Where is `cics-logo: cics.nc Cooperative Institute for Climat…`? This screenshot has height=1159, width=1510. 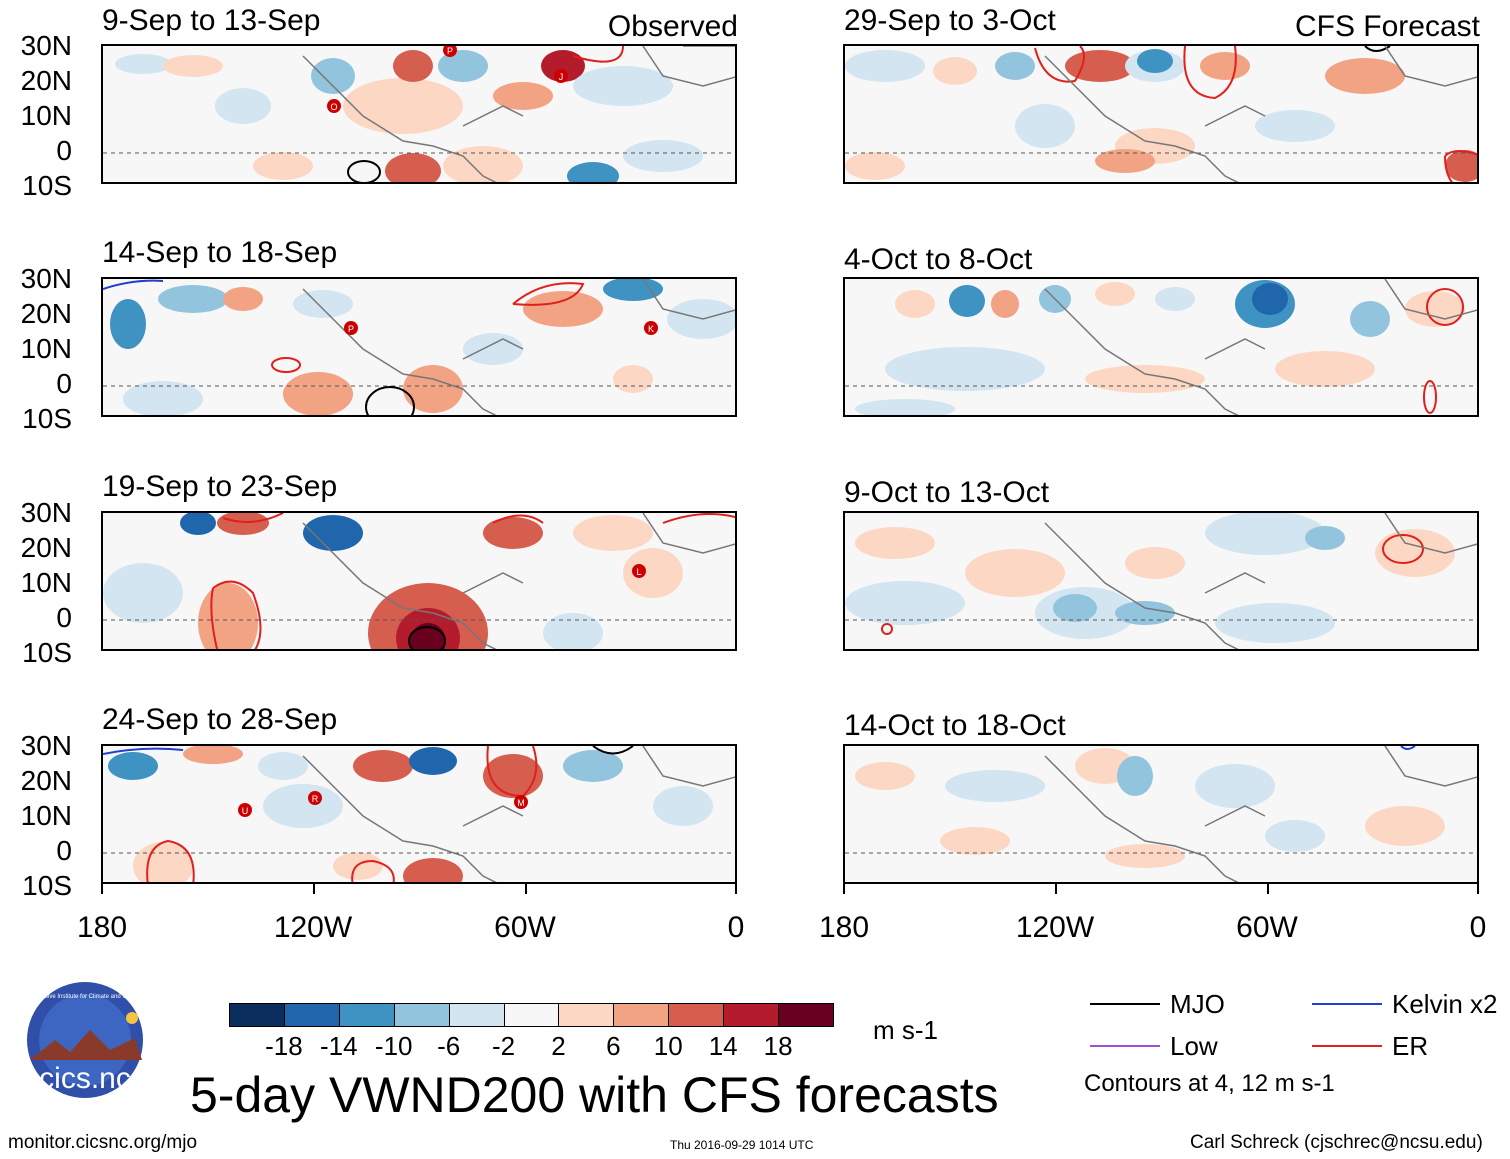 cics-logo: cics.nc Cooperative Institute for Climat… is located at coordinates (85, 1040).